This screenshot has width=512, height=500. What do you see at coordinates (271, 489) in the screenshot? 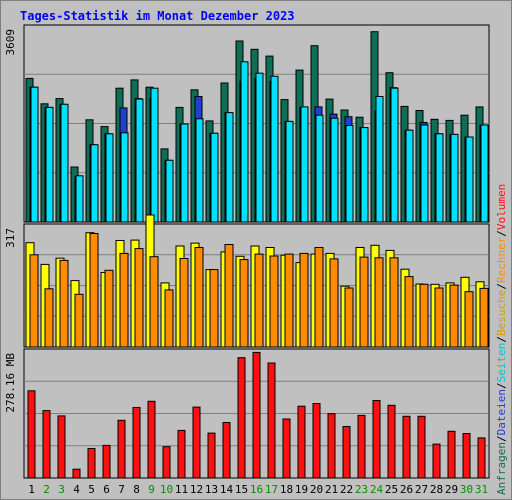
I see `x-tick-label: 17` at bounding box center [271, 489].